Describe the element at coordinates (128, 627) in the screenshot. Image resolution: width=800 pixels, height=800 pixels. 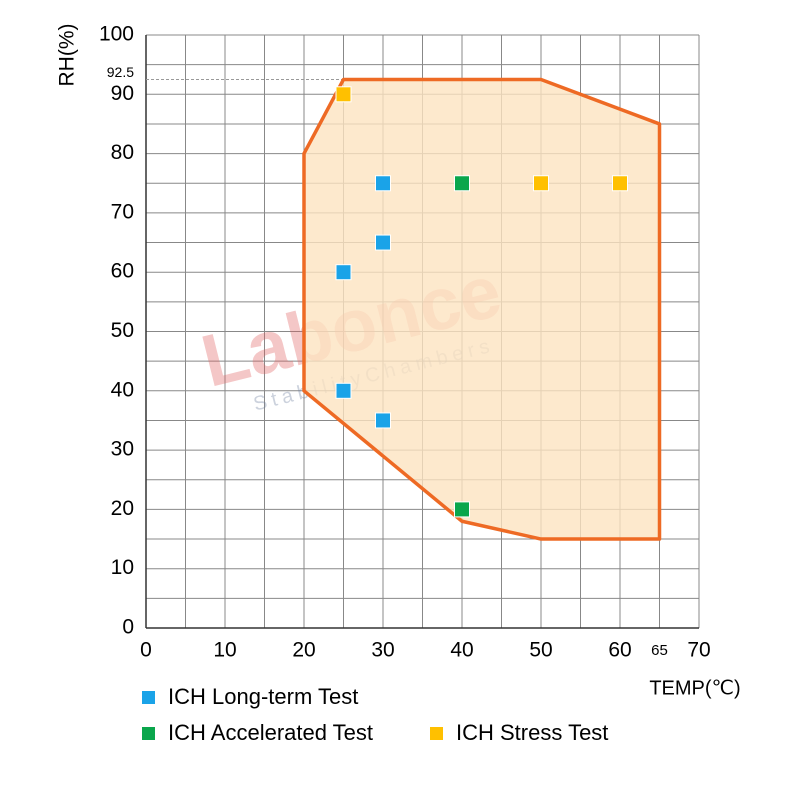
I see `y-tick-label: 0` at that location.